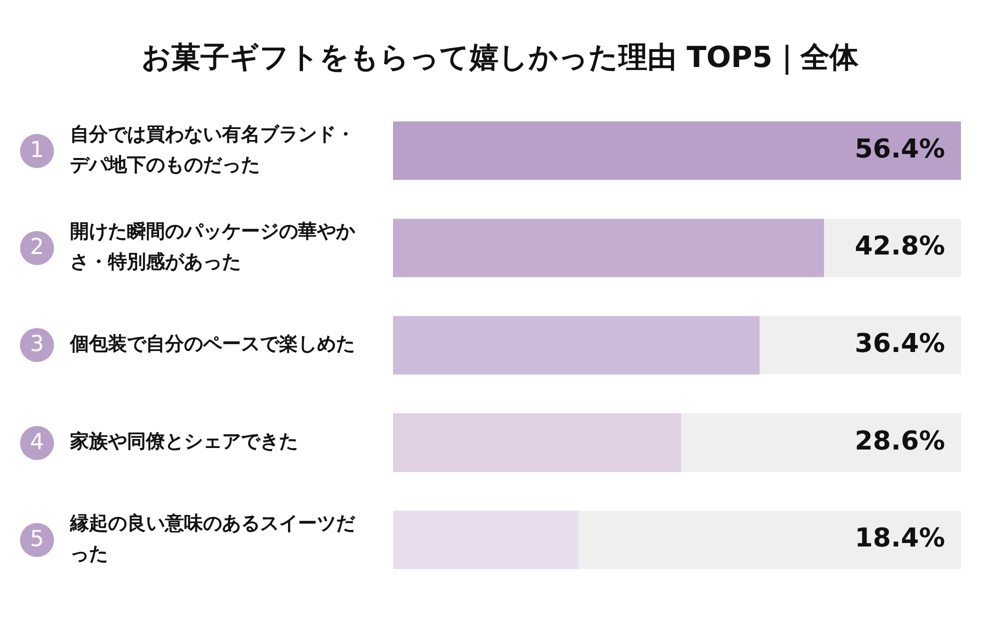 This screenshot has height=619, width=1000. I want to click on y-tick-label: 家族や同僚とシェアできた, so click(183, 441).